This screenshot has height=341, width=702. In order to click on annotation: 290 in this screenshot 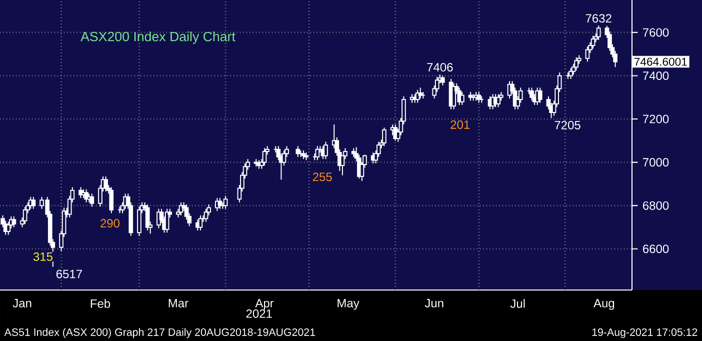, I will do `click(110, 223)`.